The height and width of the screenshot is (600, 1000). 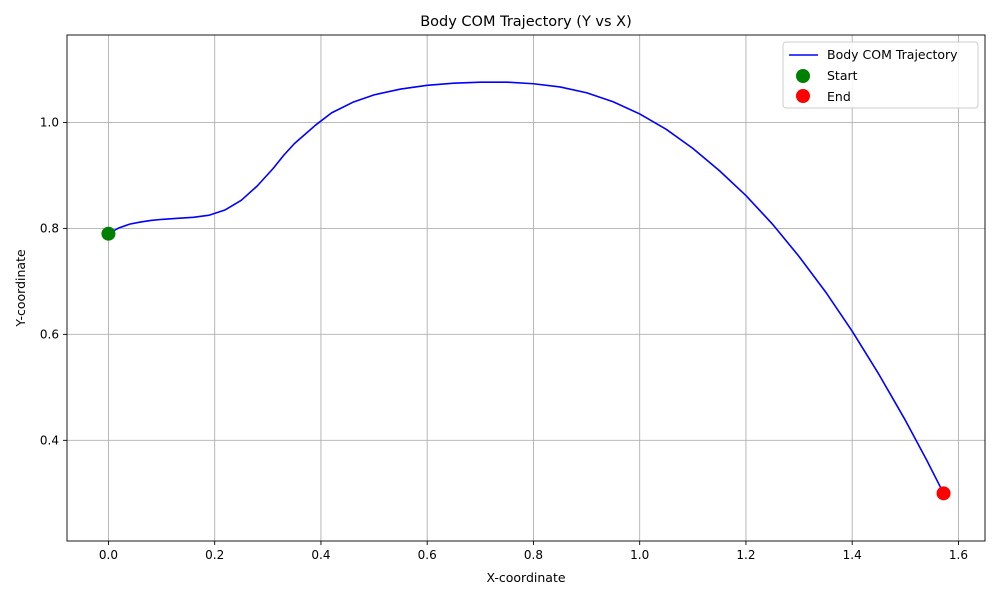 I want to click on x-tick-label: 1.4, so click(x=852, y=555).